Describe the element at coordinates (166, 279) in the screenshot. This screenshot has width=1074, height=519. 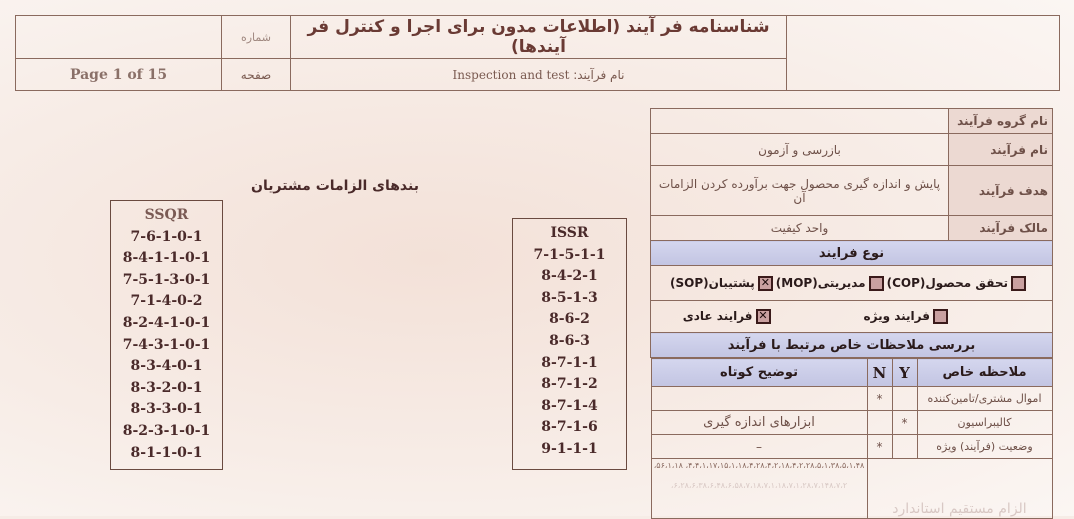
I see `list-item: 7-5-1-3-0-1` at that location.